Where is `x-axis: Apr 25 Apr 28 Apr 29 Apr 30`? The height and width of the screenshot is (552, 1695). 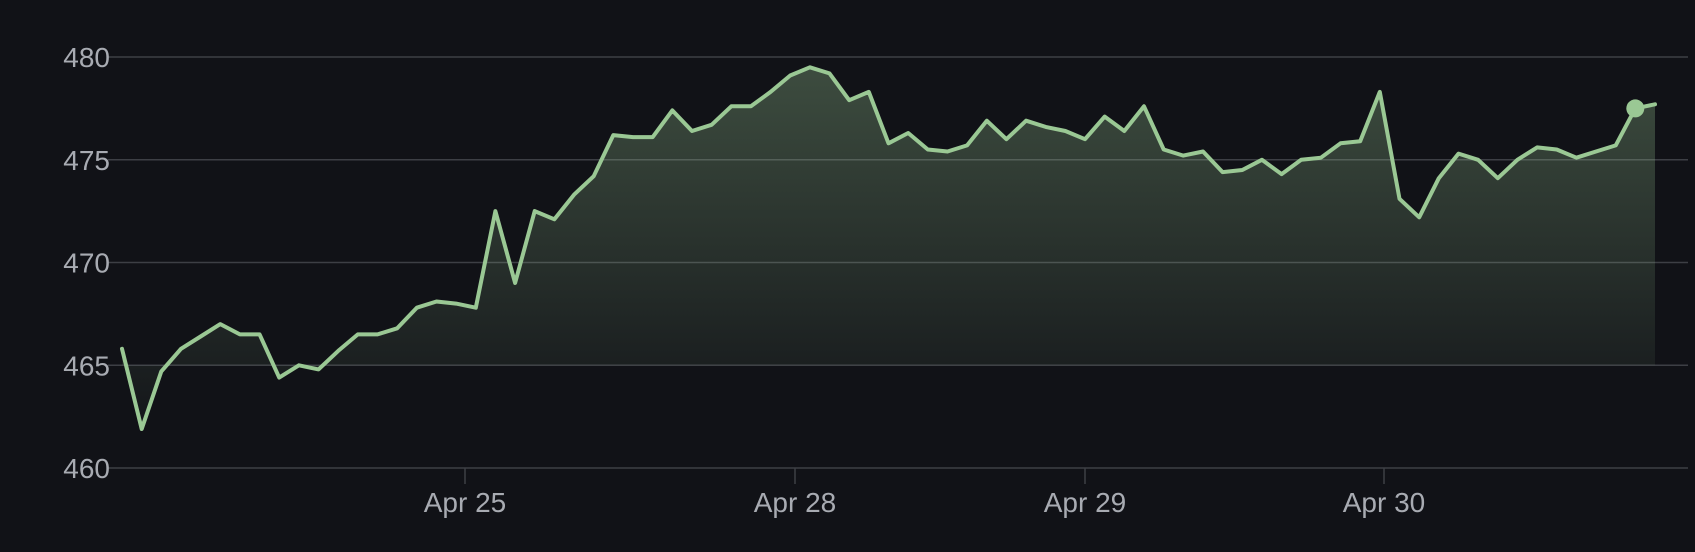 x-axis: Apr 25 Apr 28 Apr 29 Apr 30 is located at coordinates (925, 493).